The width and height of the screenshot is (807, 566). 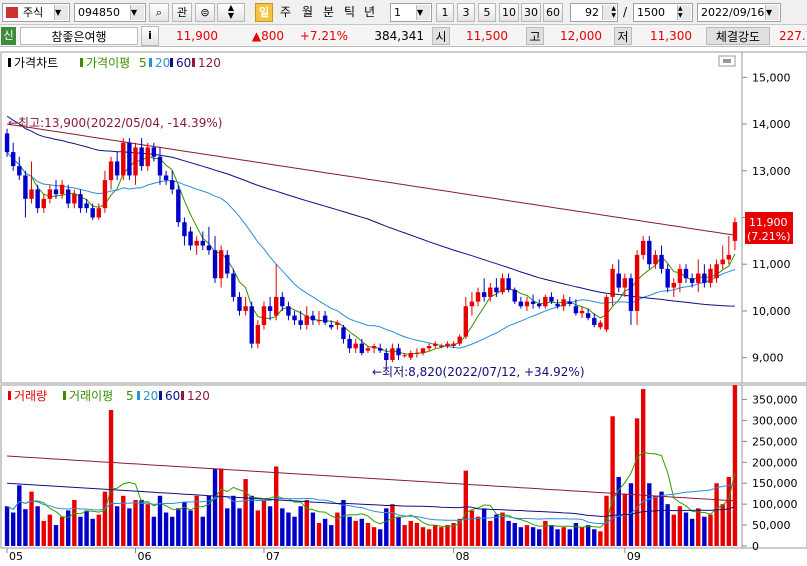 What do you see at coordinates (487, 36) in the screenshot?
I see `open-price: 11,500` at bounding box center [487, 36].